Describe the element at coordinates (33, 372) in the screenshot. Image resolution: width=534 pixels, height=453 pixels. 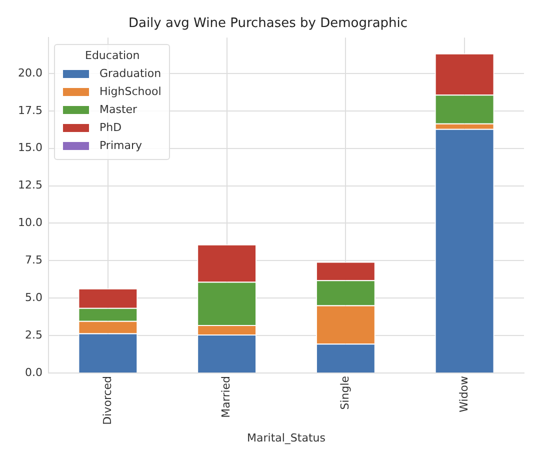
I see `y-tick-label: 0.0` at that location.